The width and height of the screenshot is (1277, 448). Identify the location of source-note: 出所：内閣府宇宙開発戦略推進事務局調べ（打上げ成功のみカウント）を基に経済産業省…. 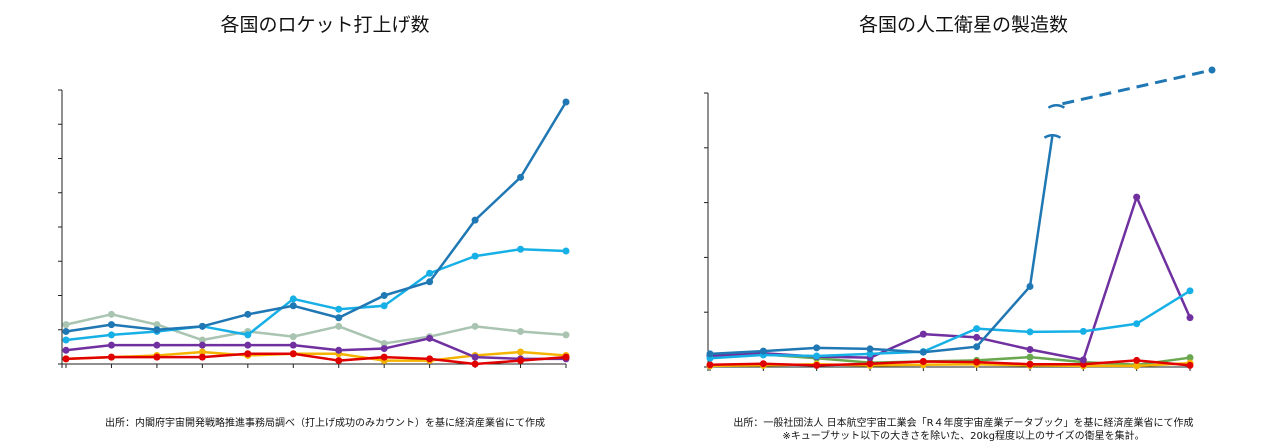
(325, 423).